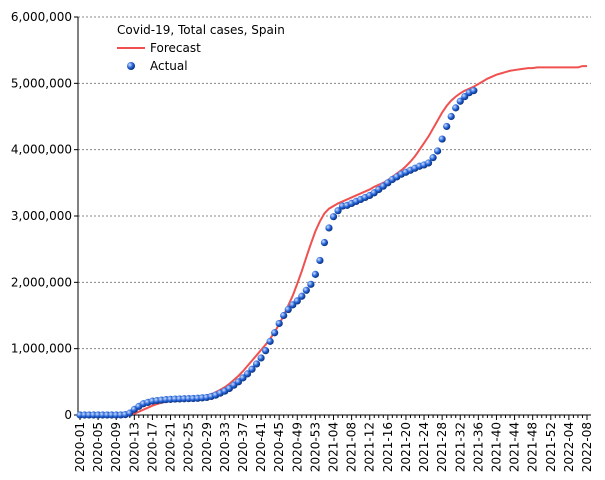 The height and width of the screenshot is (480, 605). Describe the element at coordinates (98, 447) in the screenshot. I see `x-tick-label: 2020-05` at that location.